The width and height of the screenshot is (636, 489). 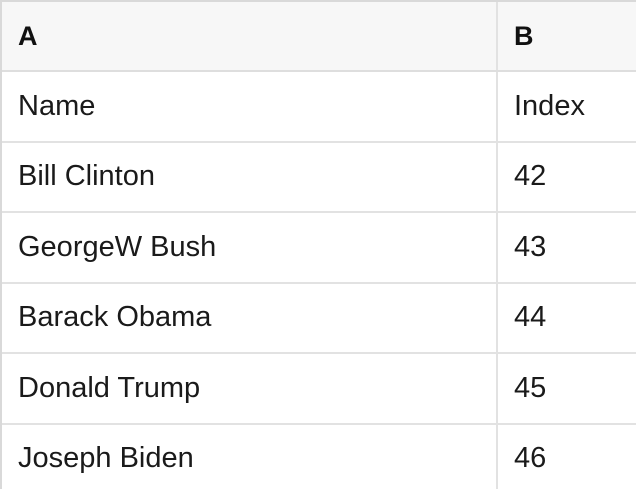 I want to click on cell-name: Bill Clinton, so click(x=250, y=176).